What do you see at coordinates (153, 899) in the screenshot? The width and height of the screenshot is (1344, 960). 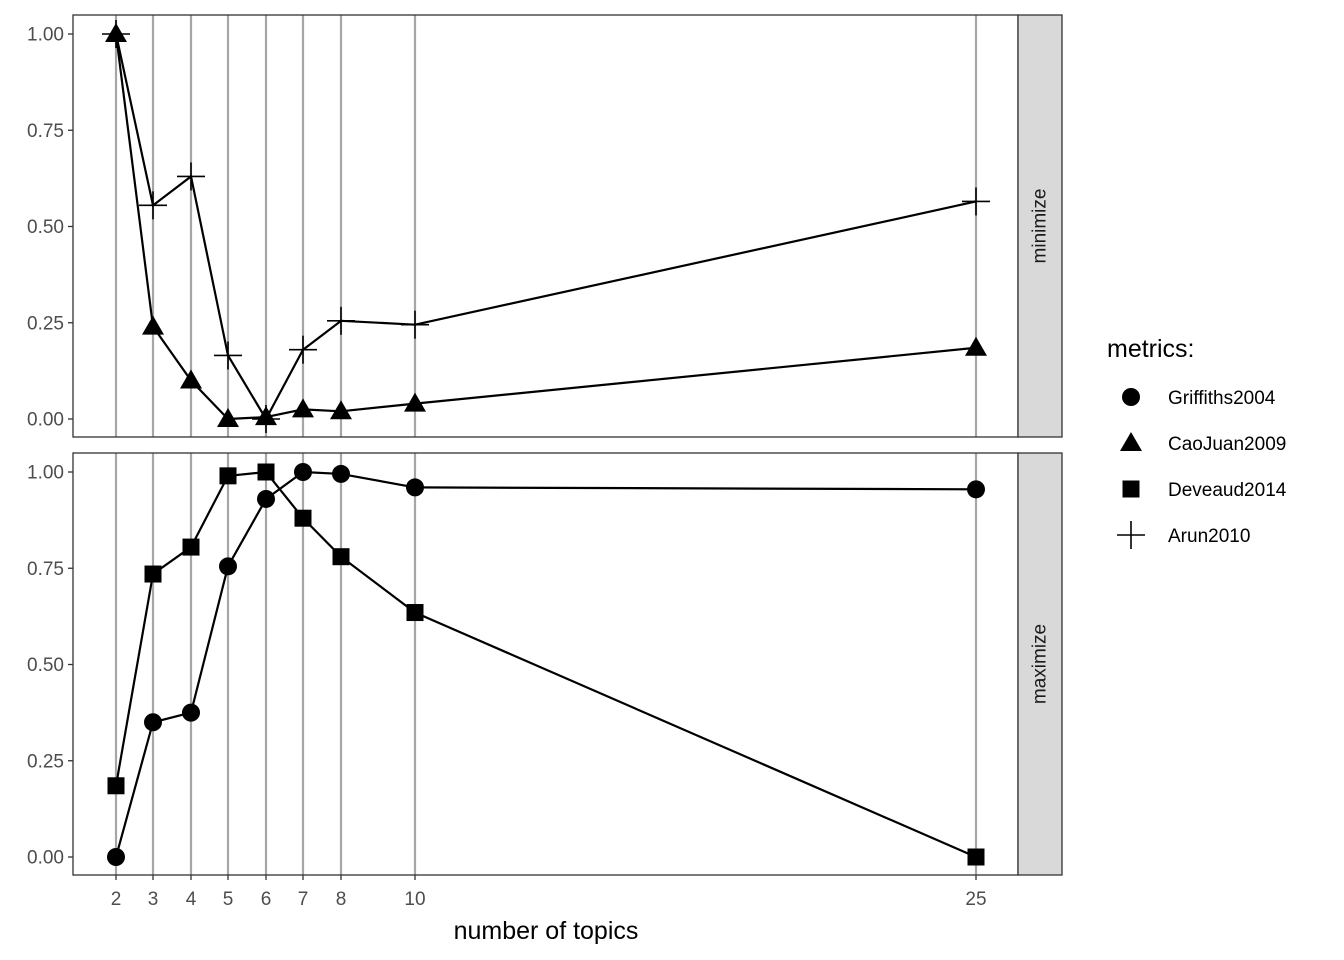 I see `x-tick-label: 3` at bounding box center [153, 899].